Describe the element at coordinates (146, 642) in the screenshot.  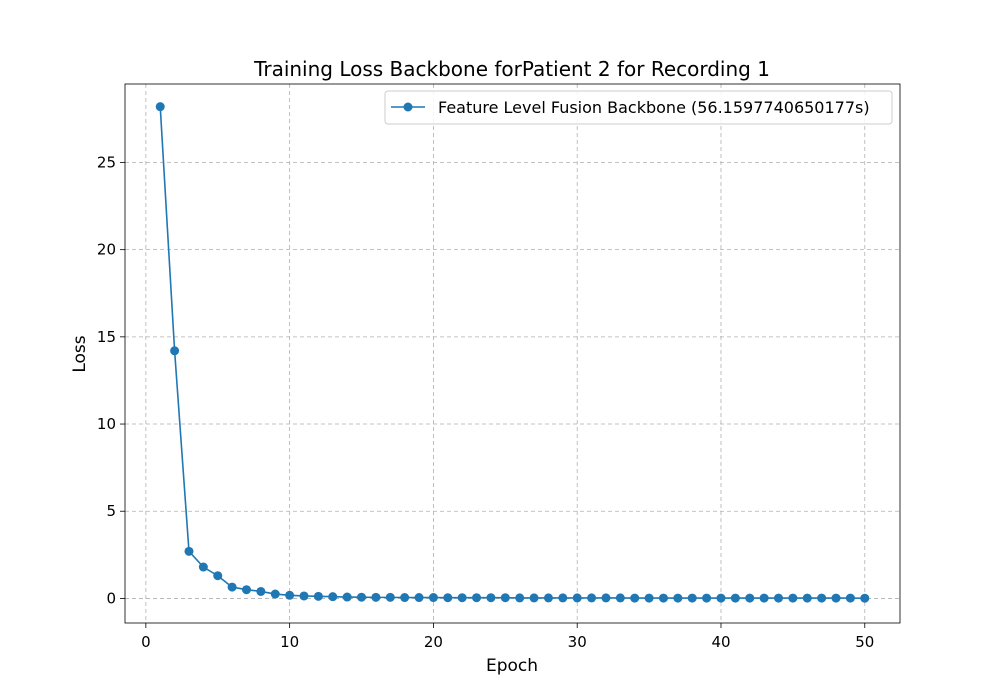
I see `x-tick-label: 0` at that location.